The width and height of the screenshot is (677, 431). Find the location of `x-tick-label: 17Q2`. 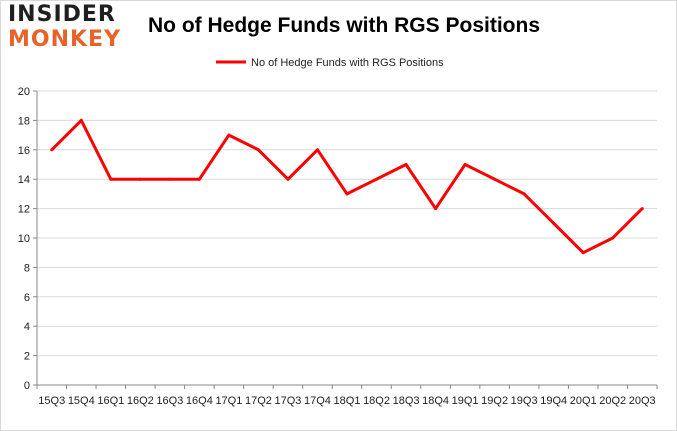

x-tick-label: 17Q2 is located at coordinates (258, 401).